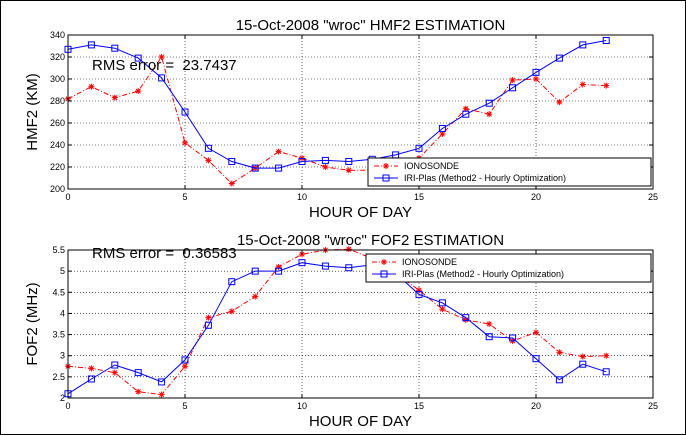 This screenshot has width=686, height=435. I want to click on fof2-legend-ionosonde-symbol, so click(384, 262).